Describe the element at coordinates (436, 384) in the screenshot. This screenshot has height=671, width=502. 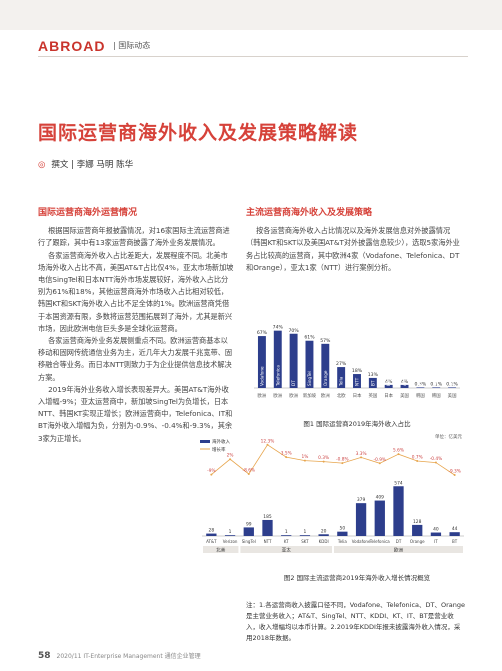
I see `data-label: 0.1%` at that location.